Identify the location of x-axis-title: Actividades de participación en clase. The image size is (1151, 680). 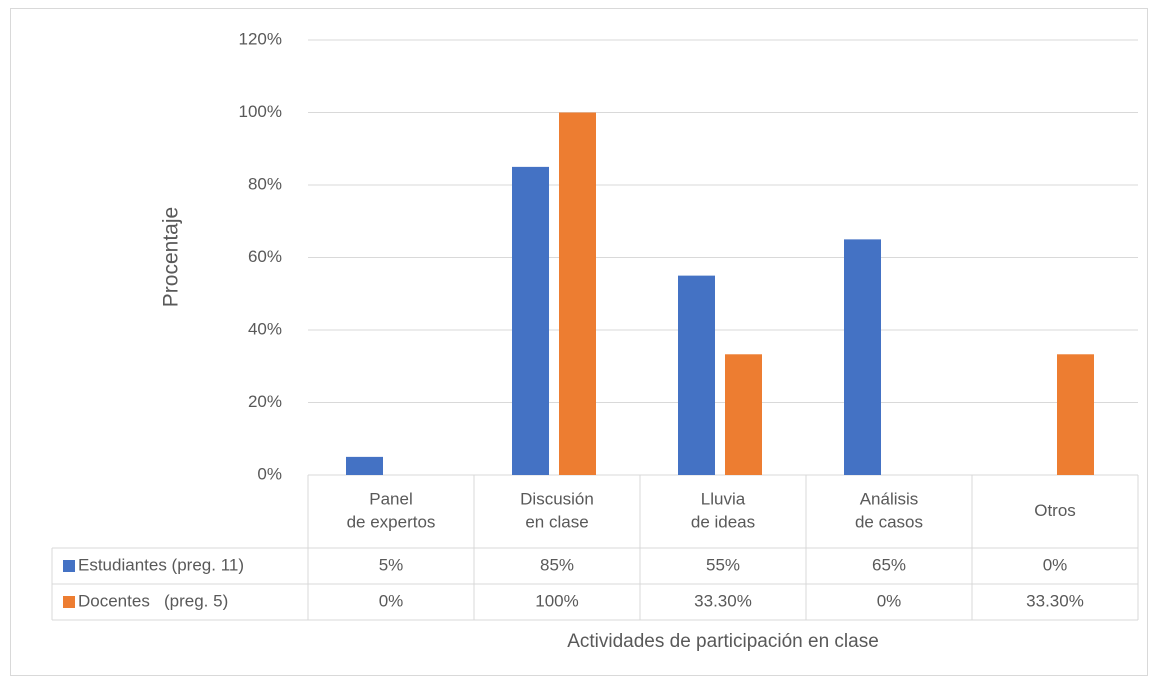
(723, 641).